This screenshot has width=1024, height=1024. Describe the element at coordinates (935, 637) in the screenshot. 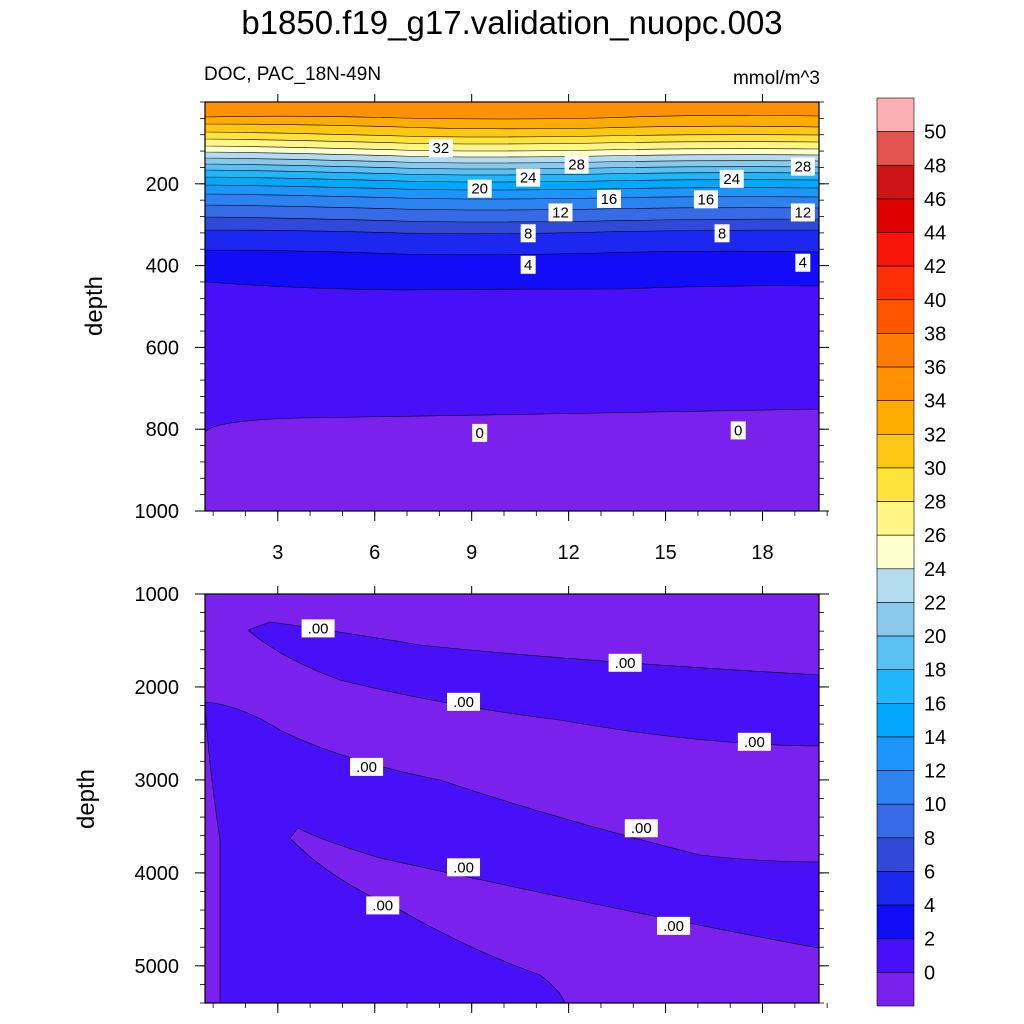

I see `colorbar-label: 20` at that location.